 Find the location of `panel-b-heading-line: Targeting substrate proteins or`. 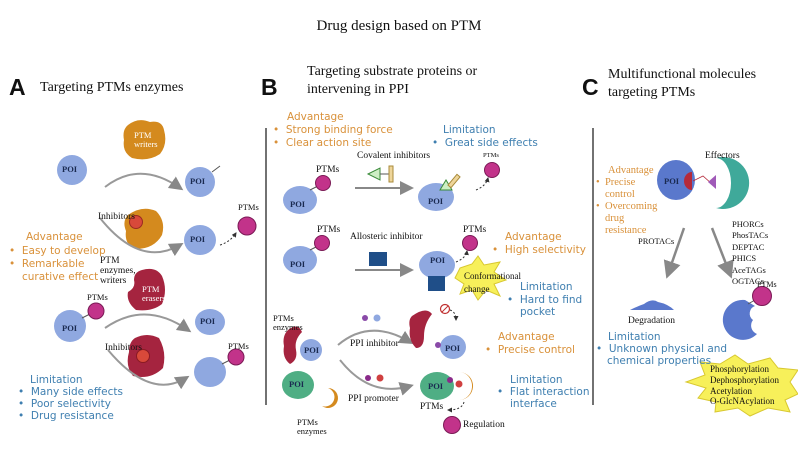

panel-b-heading-line: Targeting substrate proteins or is located at coordinates (392, 71).